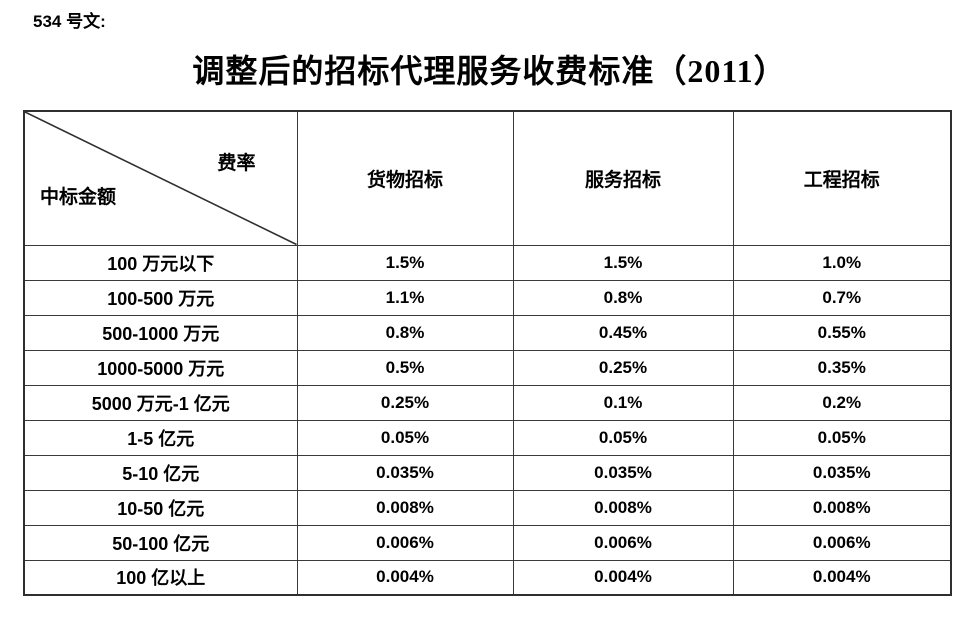  What do you see at coordinates (78, 197) in the screenshot?
I see `corner-label-amount: 中标金额` at bounding box center [78, 197].